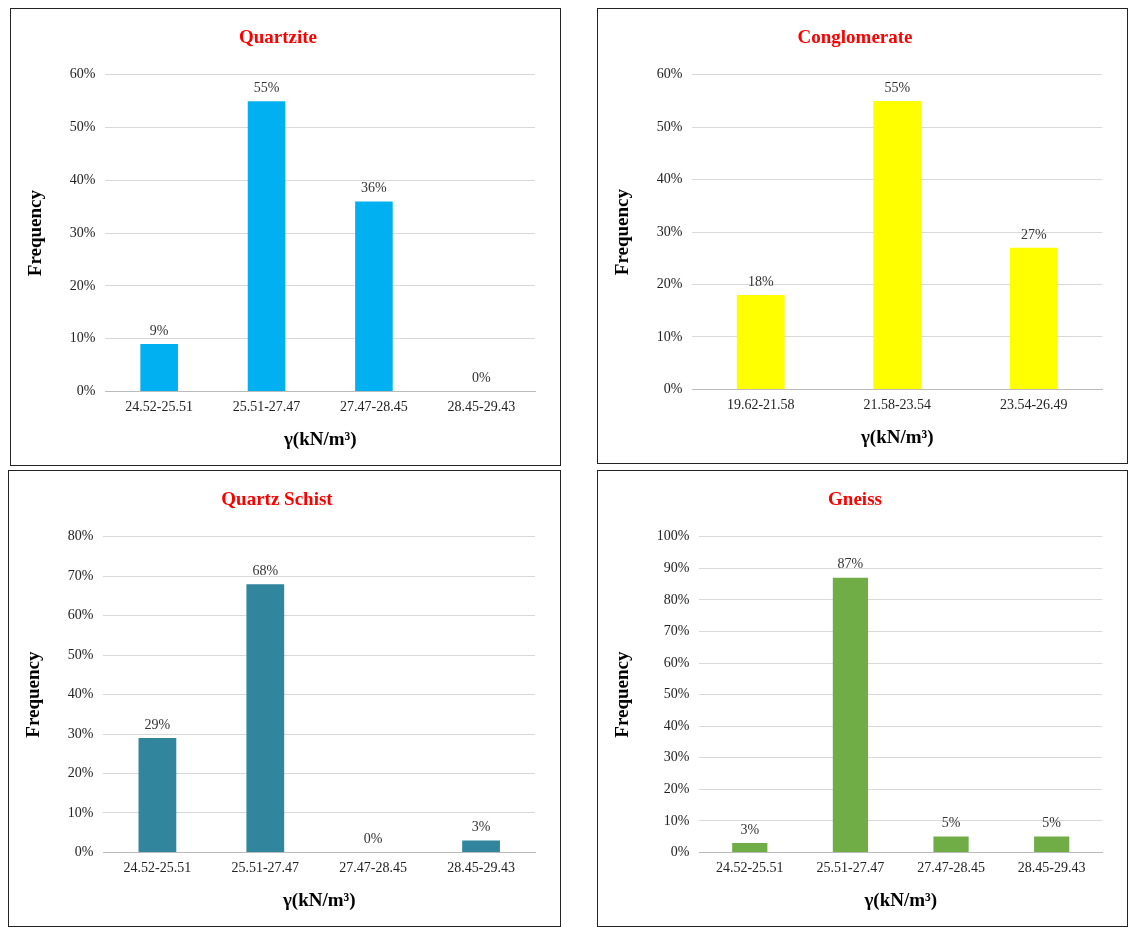 The width and height of the screenshot is (1128, 927). What do you see at coordinates (855, 37) in the screenshot?
I see `chart-title: Conglomerate` at bounding box center [855, 37].